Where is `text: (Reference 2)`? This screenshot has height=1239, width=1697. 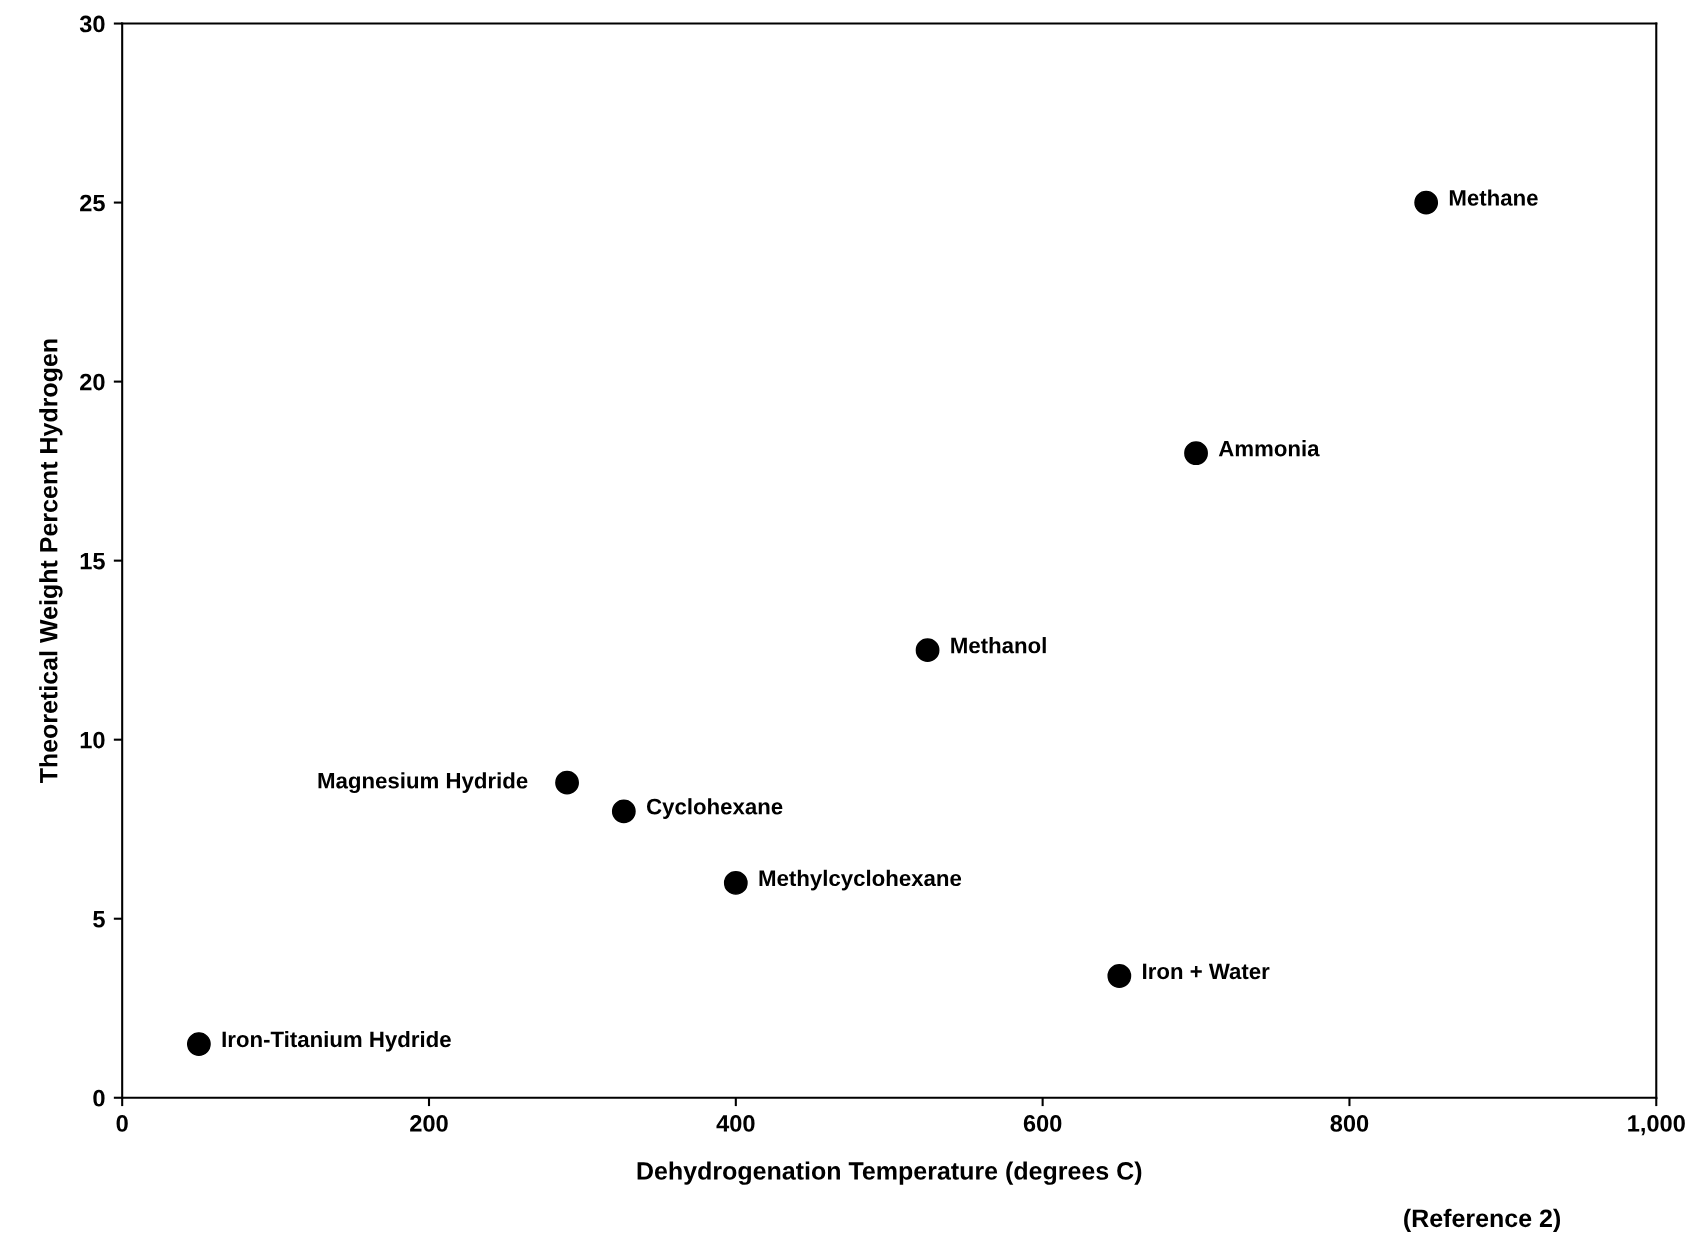
text: (Reference 2) is located at coordinates (1482, 1220).